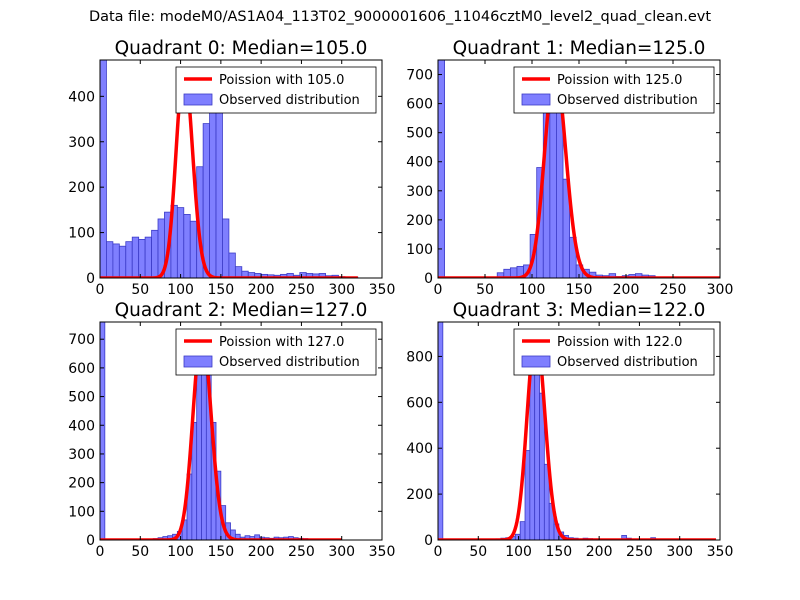 The width and height of the screenshot is (800, 600). I want to click on panel-title: Quadrant 2: Median=127.0, so click(241, 310).